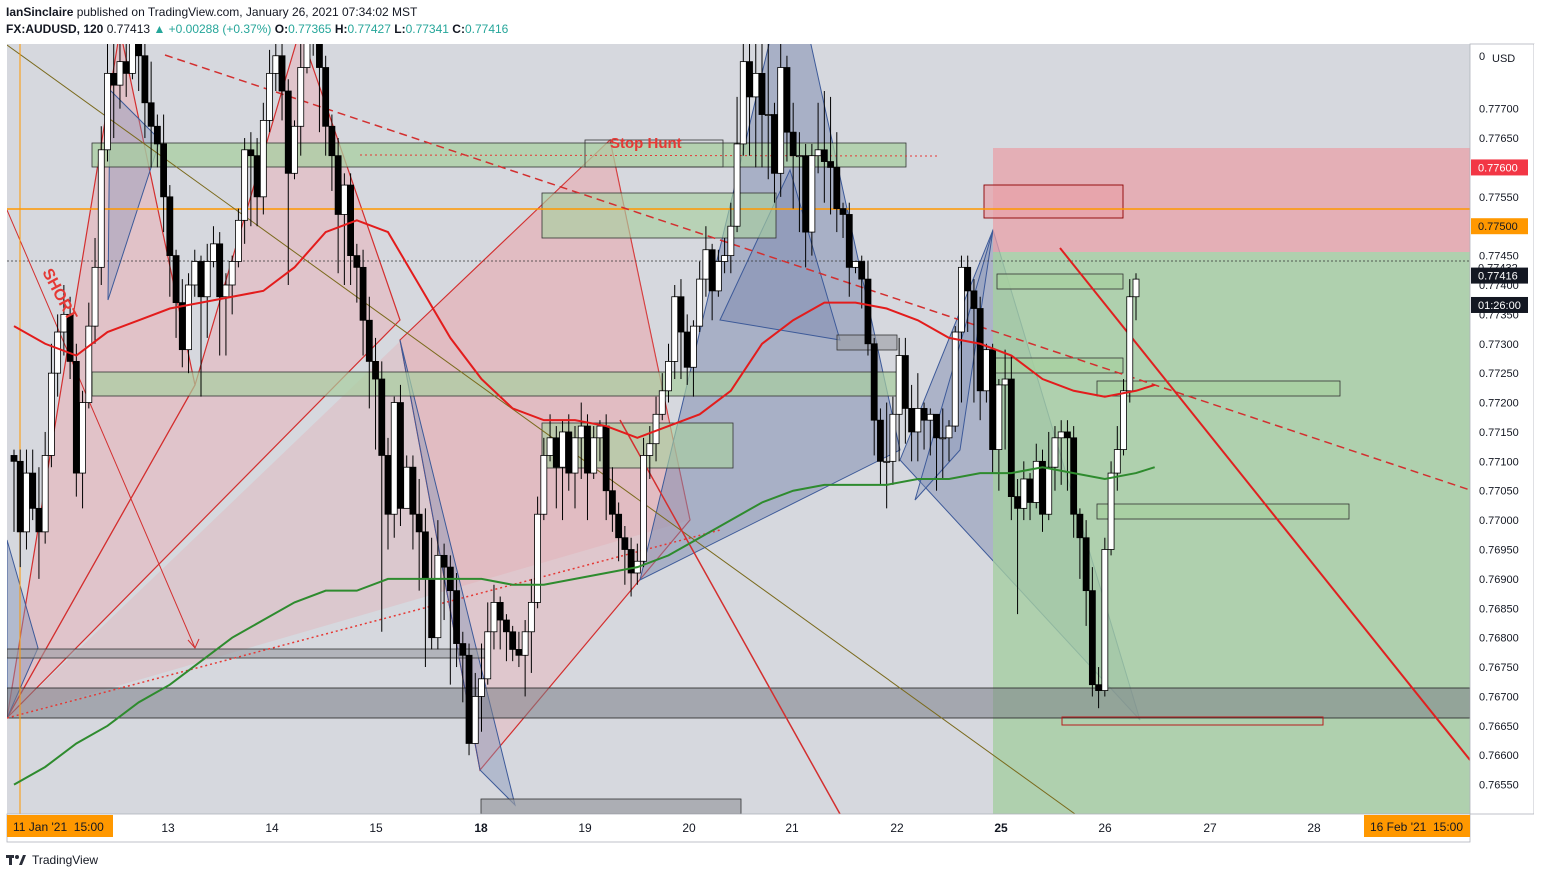  Describe the element at coordinates (17, 860) in the screenshot. I see `tradingview-logo-icon` at that location.